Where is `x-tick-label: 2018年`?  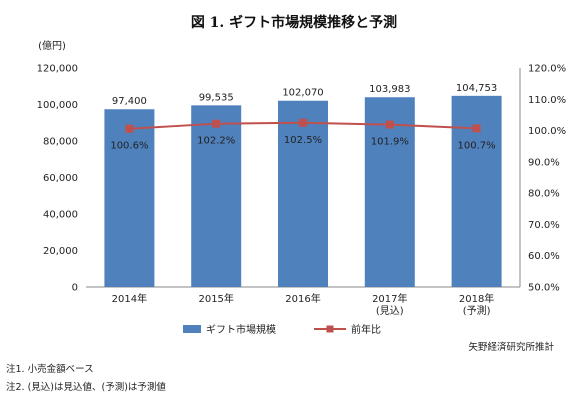 x-tick-label: 2018年 is located at coordinates (476, 298).